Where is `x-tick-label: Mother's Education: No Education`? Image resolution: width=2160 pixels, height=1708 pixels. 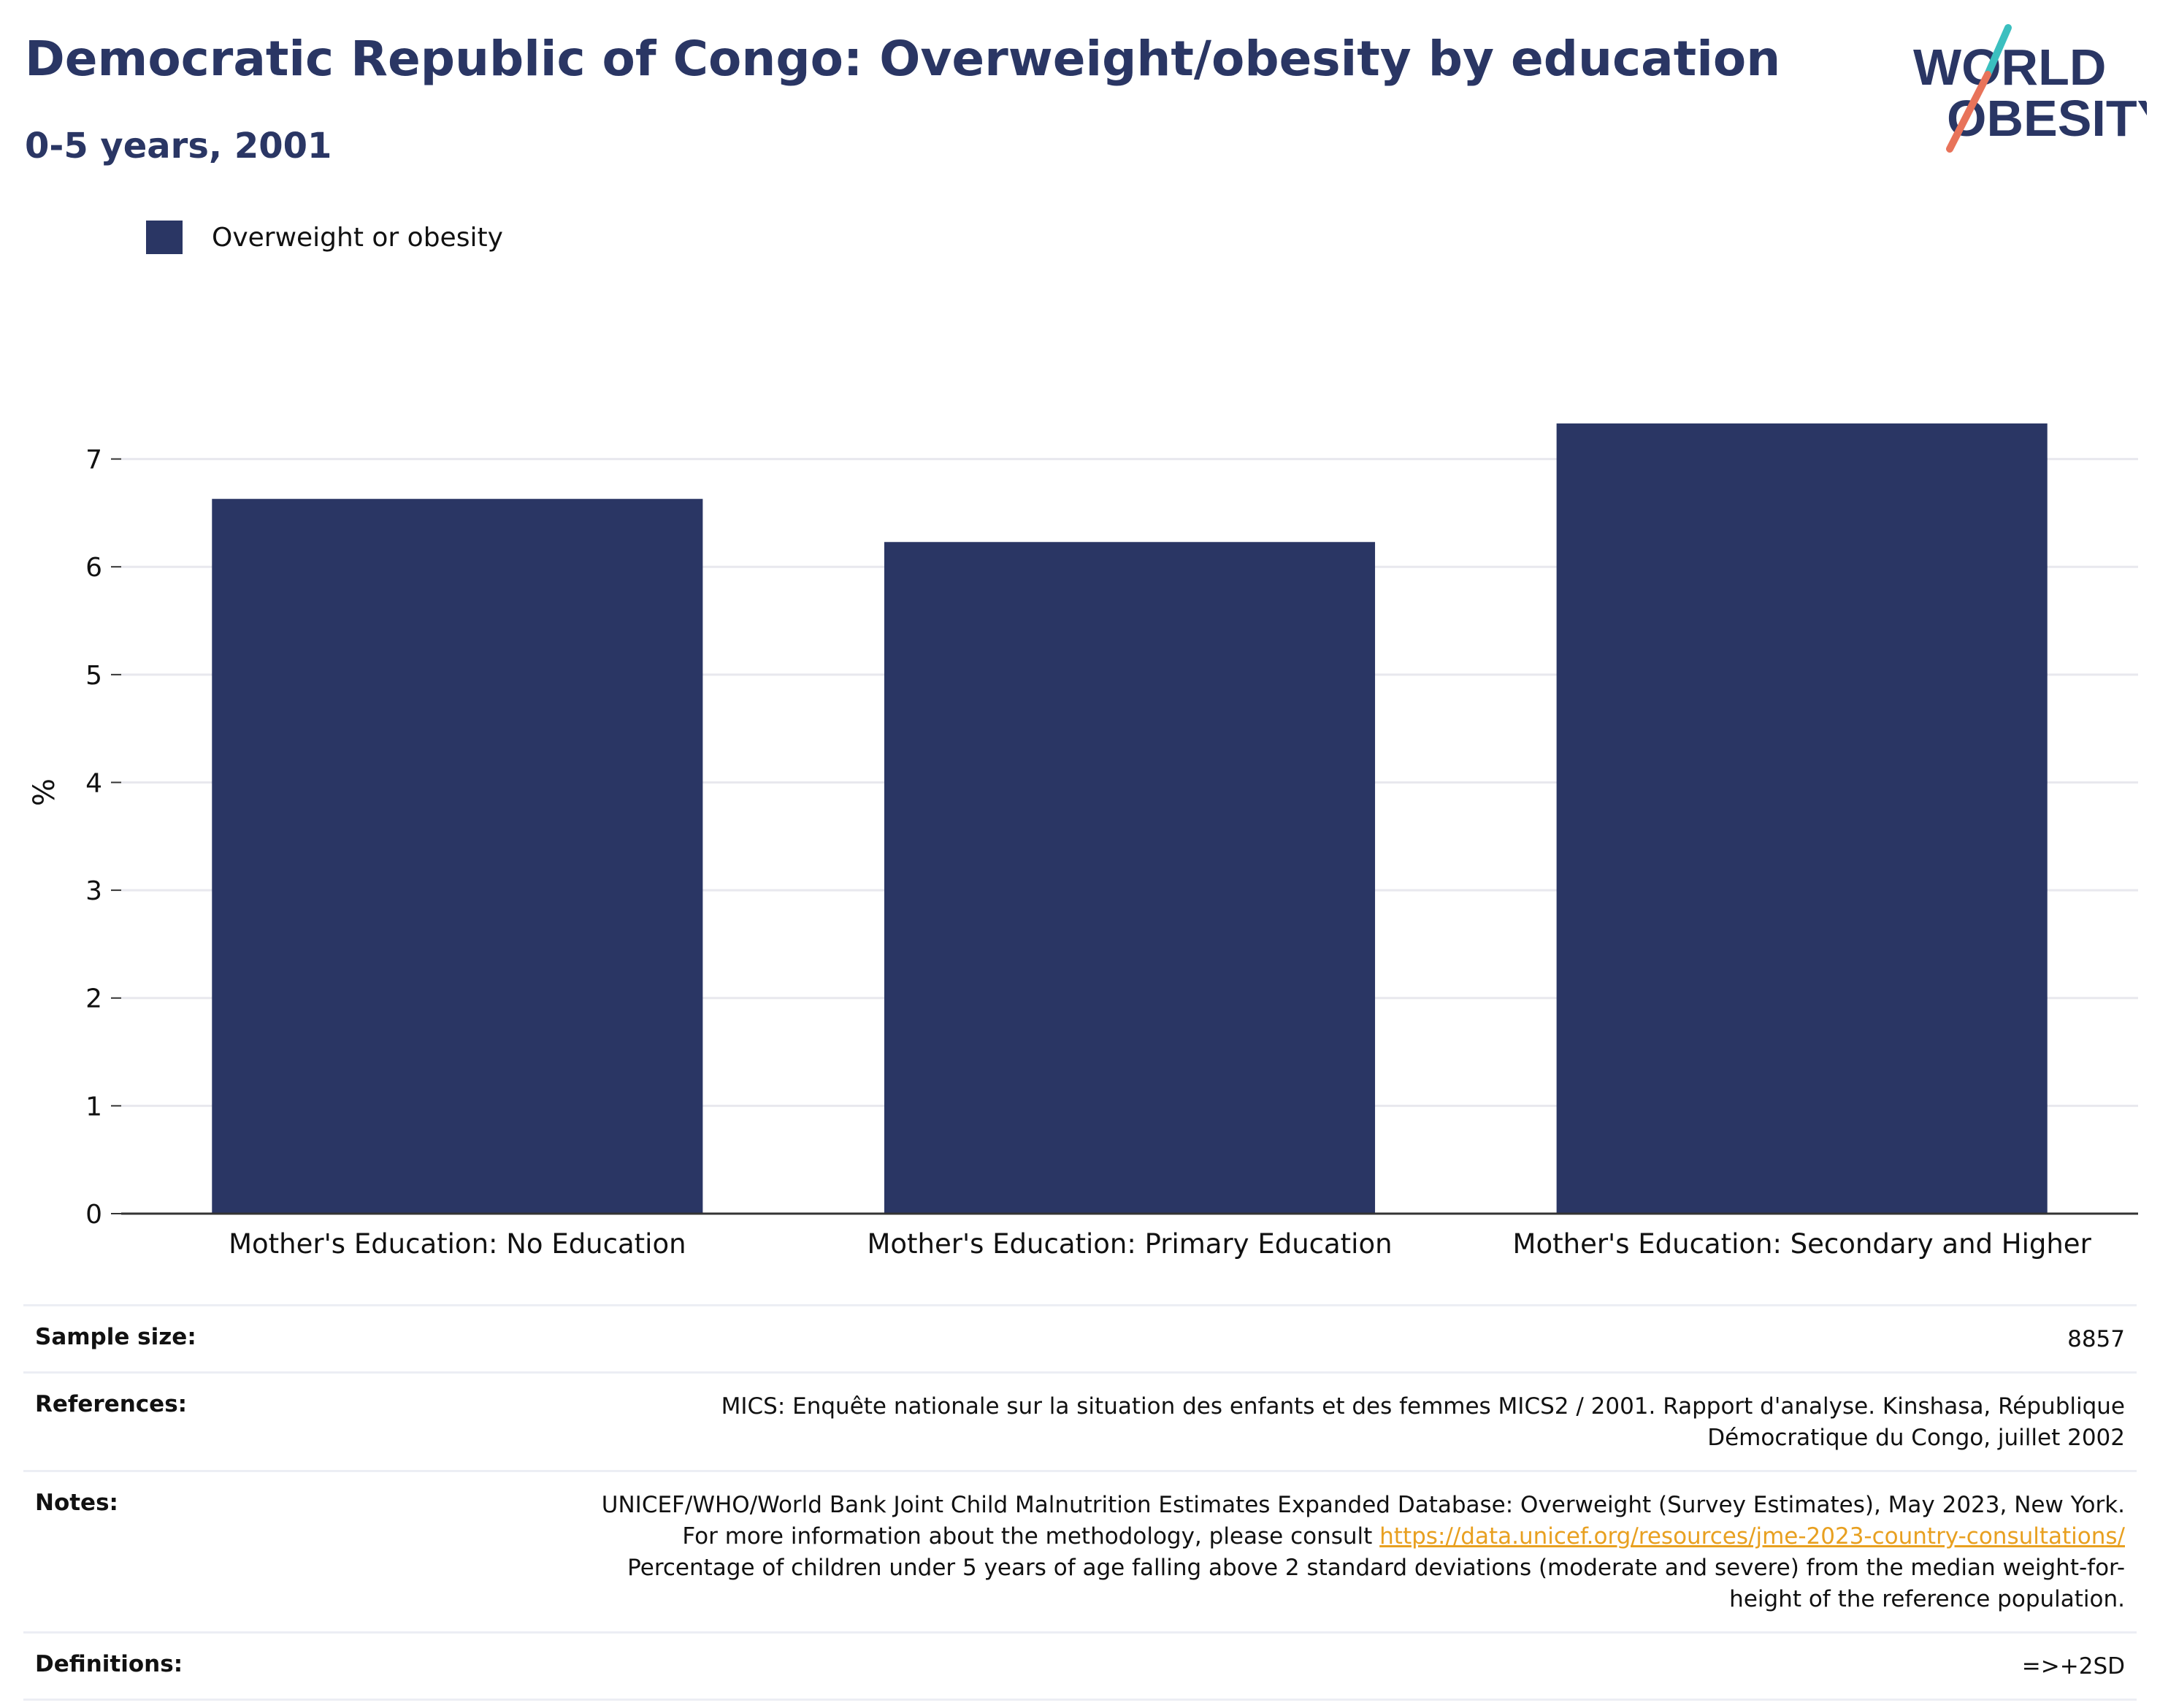 x-tick-label: Mother's Education: No Education is located at coordinates (457, 1244).